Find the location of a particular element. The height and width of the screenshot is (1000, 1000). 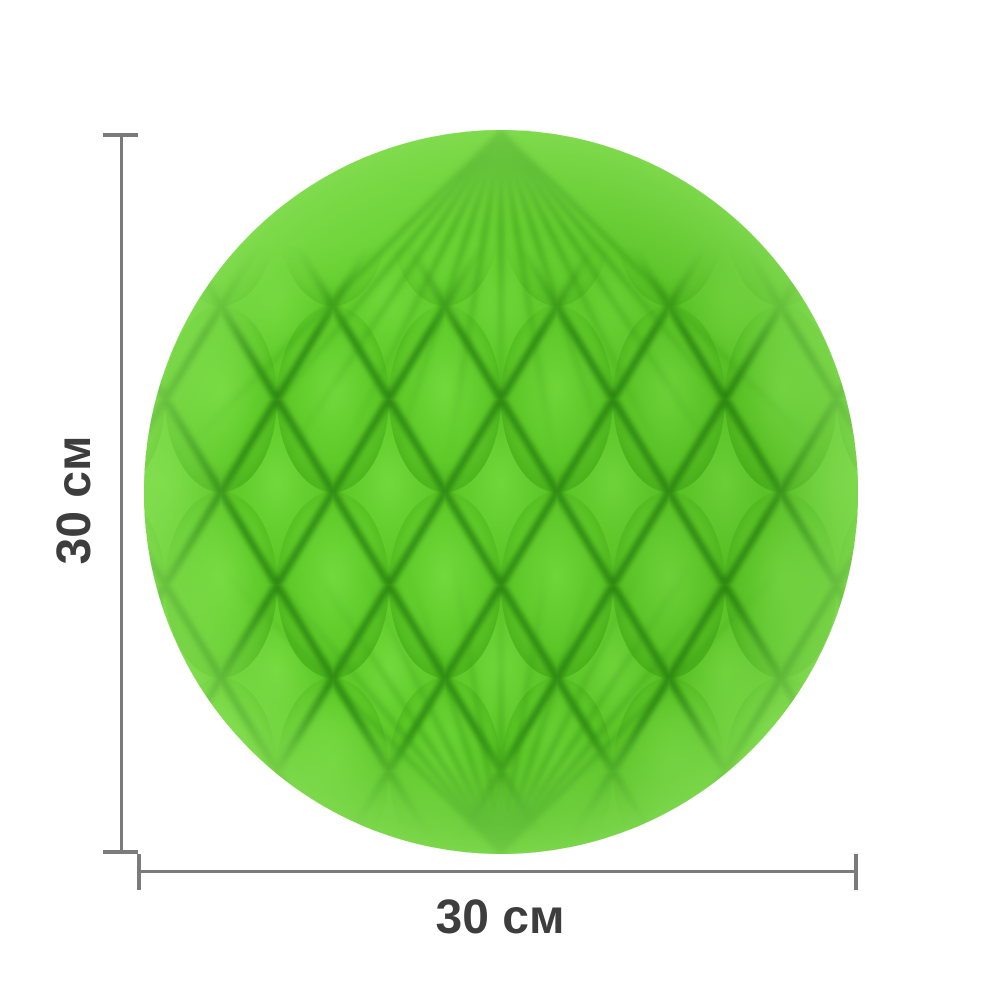

dimension-line-horizontal is located at coordinates (498, 871).